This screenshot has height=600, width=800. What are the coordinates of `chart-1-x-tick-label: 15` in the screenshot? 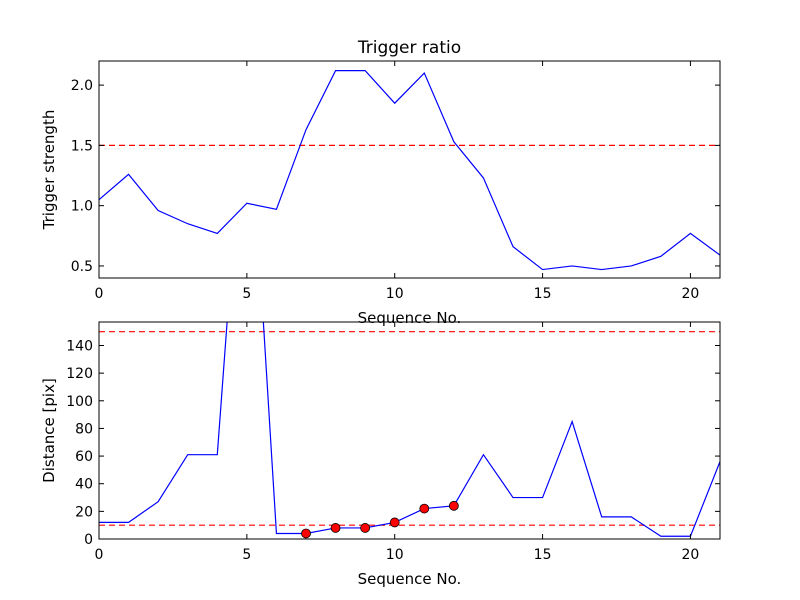 It's located at (543, 294).